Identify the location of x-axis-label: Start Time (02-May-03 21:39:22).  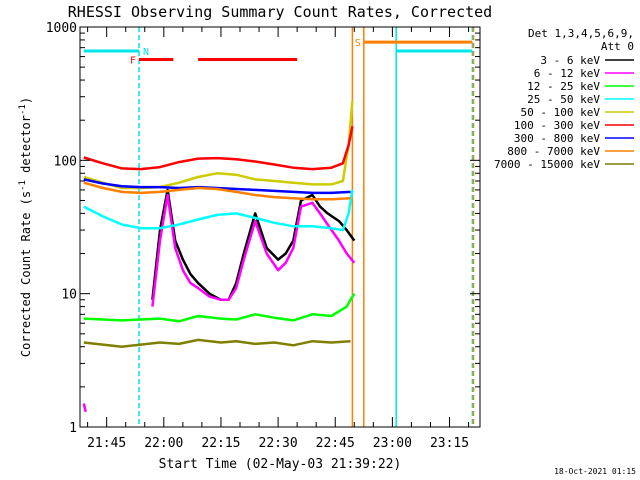
(280, 464).